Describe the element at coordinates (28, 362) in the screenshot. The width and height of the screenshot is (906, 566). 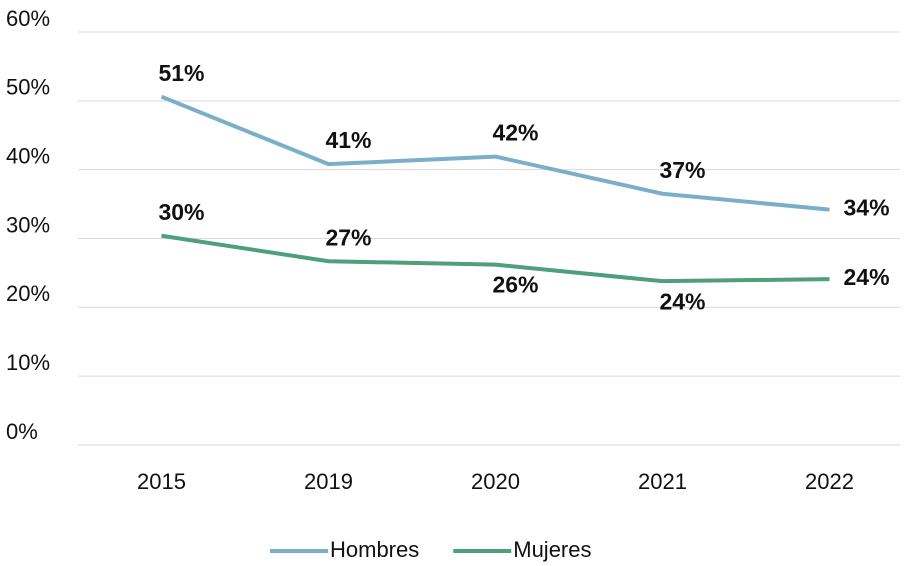
I see `y-tick-label: 10%` at that location.